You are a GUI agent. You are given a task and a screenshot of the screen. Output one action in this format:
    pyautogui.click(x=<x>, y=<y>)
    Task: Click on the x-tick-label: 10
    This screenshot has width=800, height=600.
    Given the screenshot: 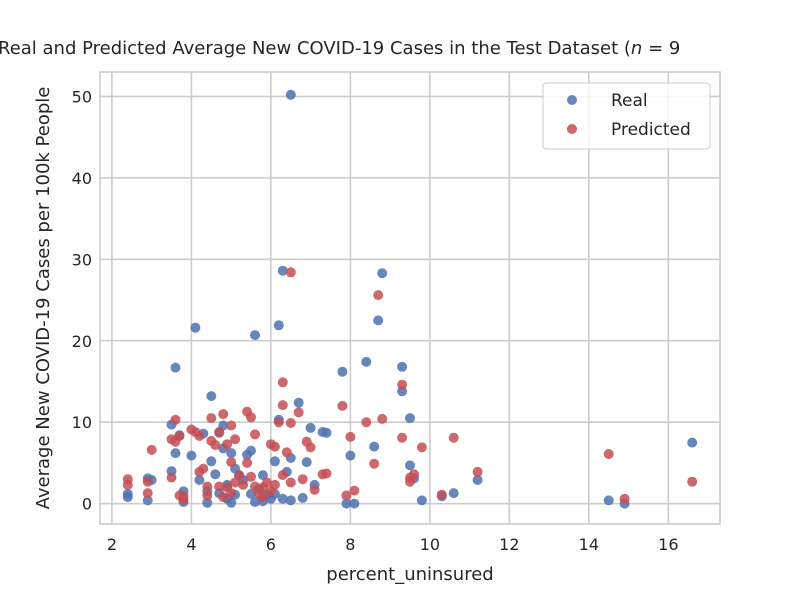 What is the action you would take?
    pyautogui.click(x=430, y=544)
    